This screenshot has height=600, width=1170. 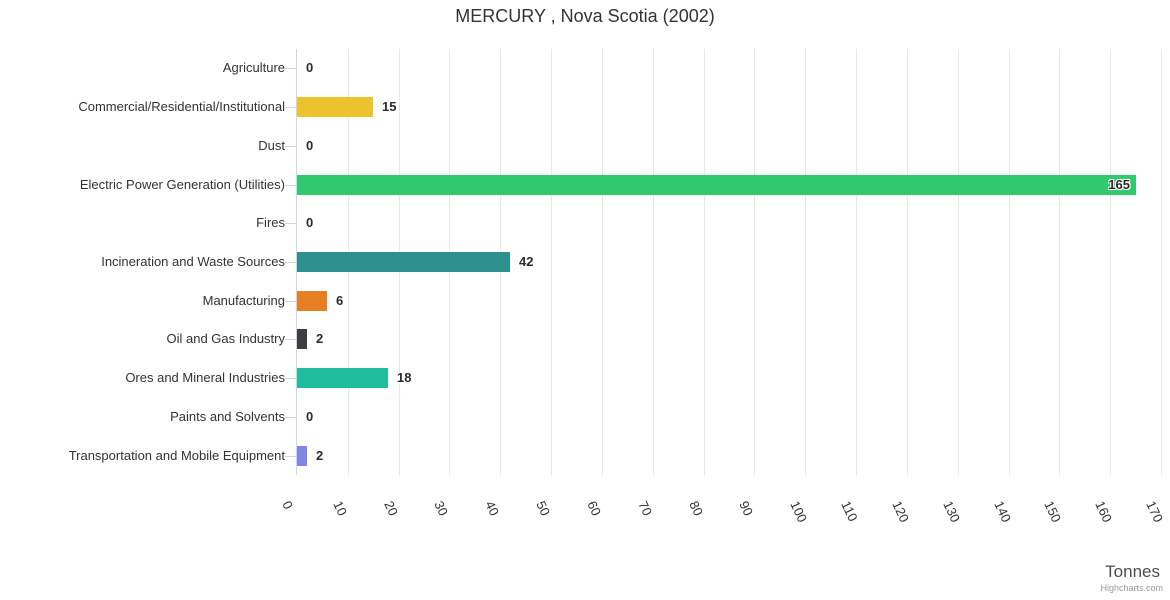 I want to click on x-tick-label: 110, so click(x=849, y=511).